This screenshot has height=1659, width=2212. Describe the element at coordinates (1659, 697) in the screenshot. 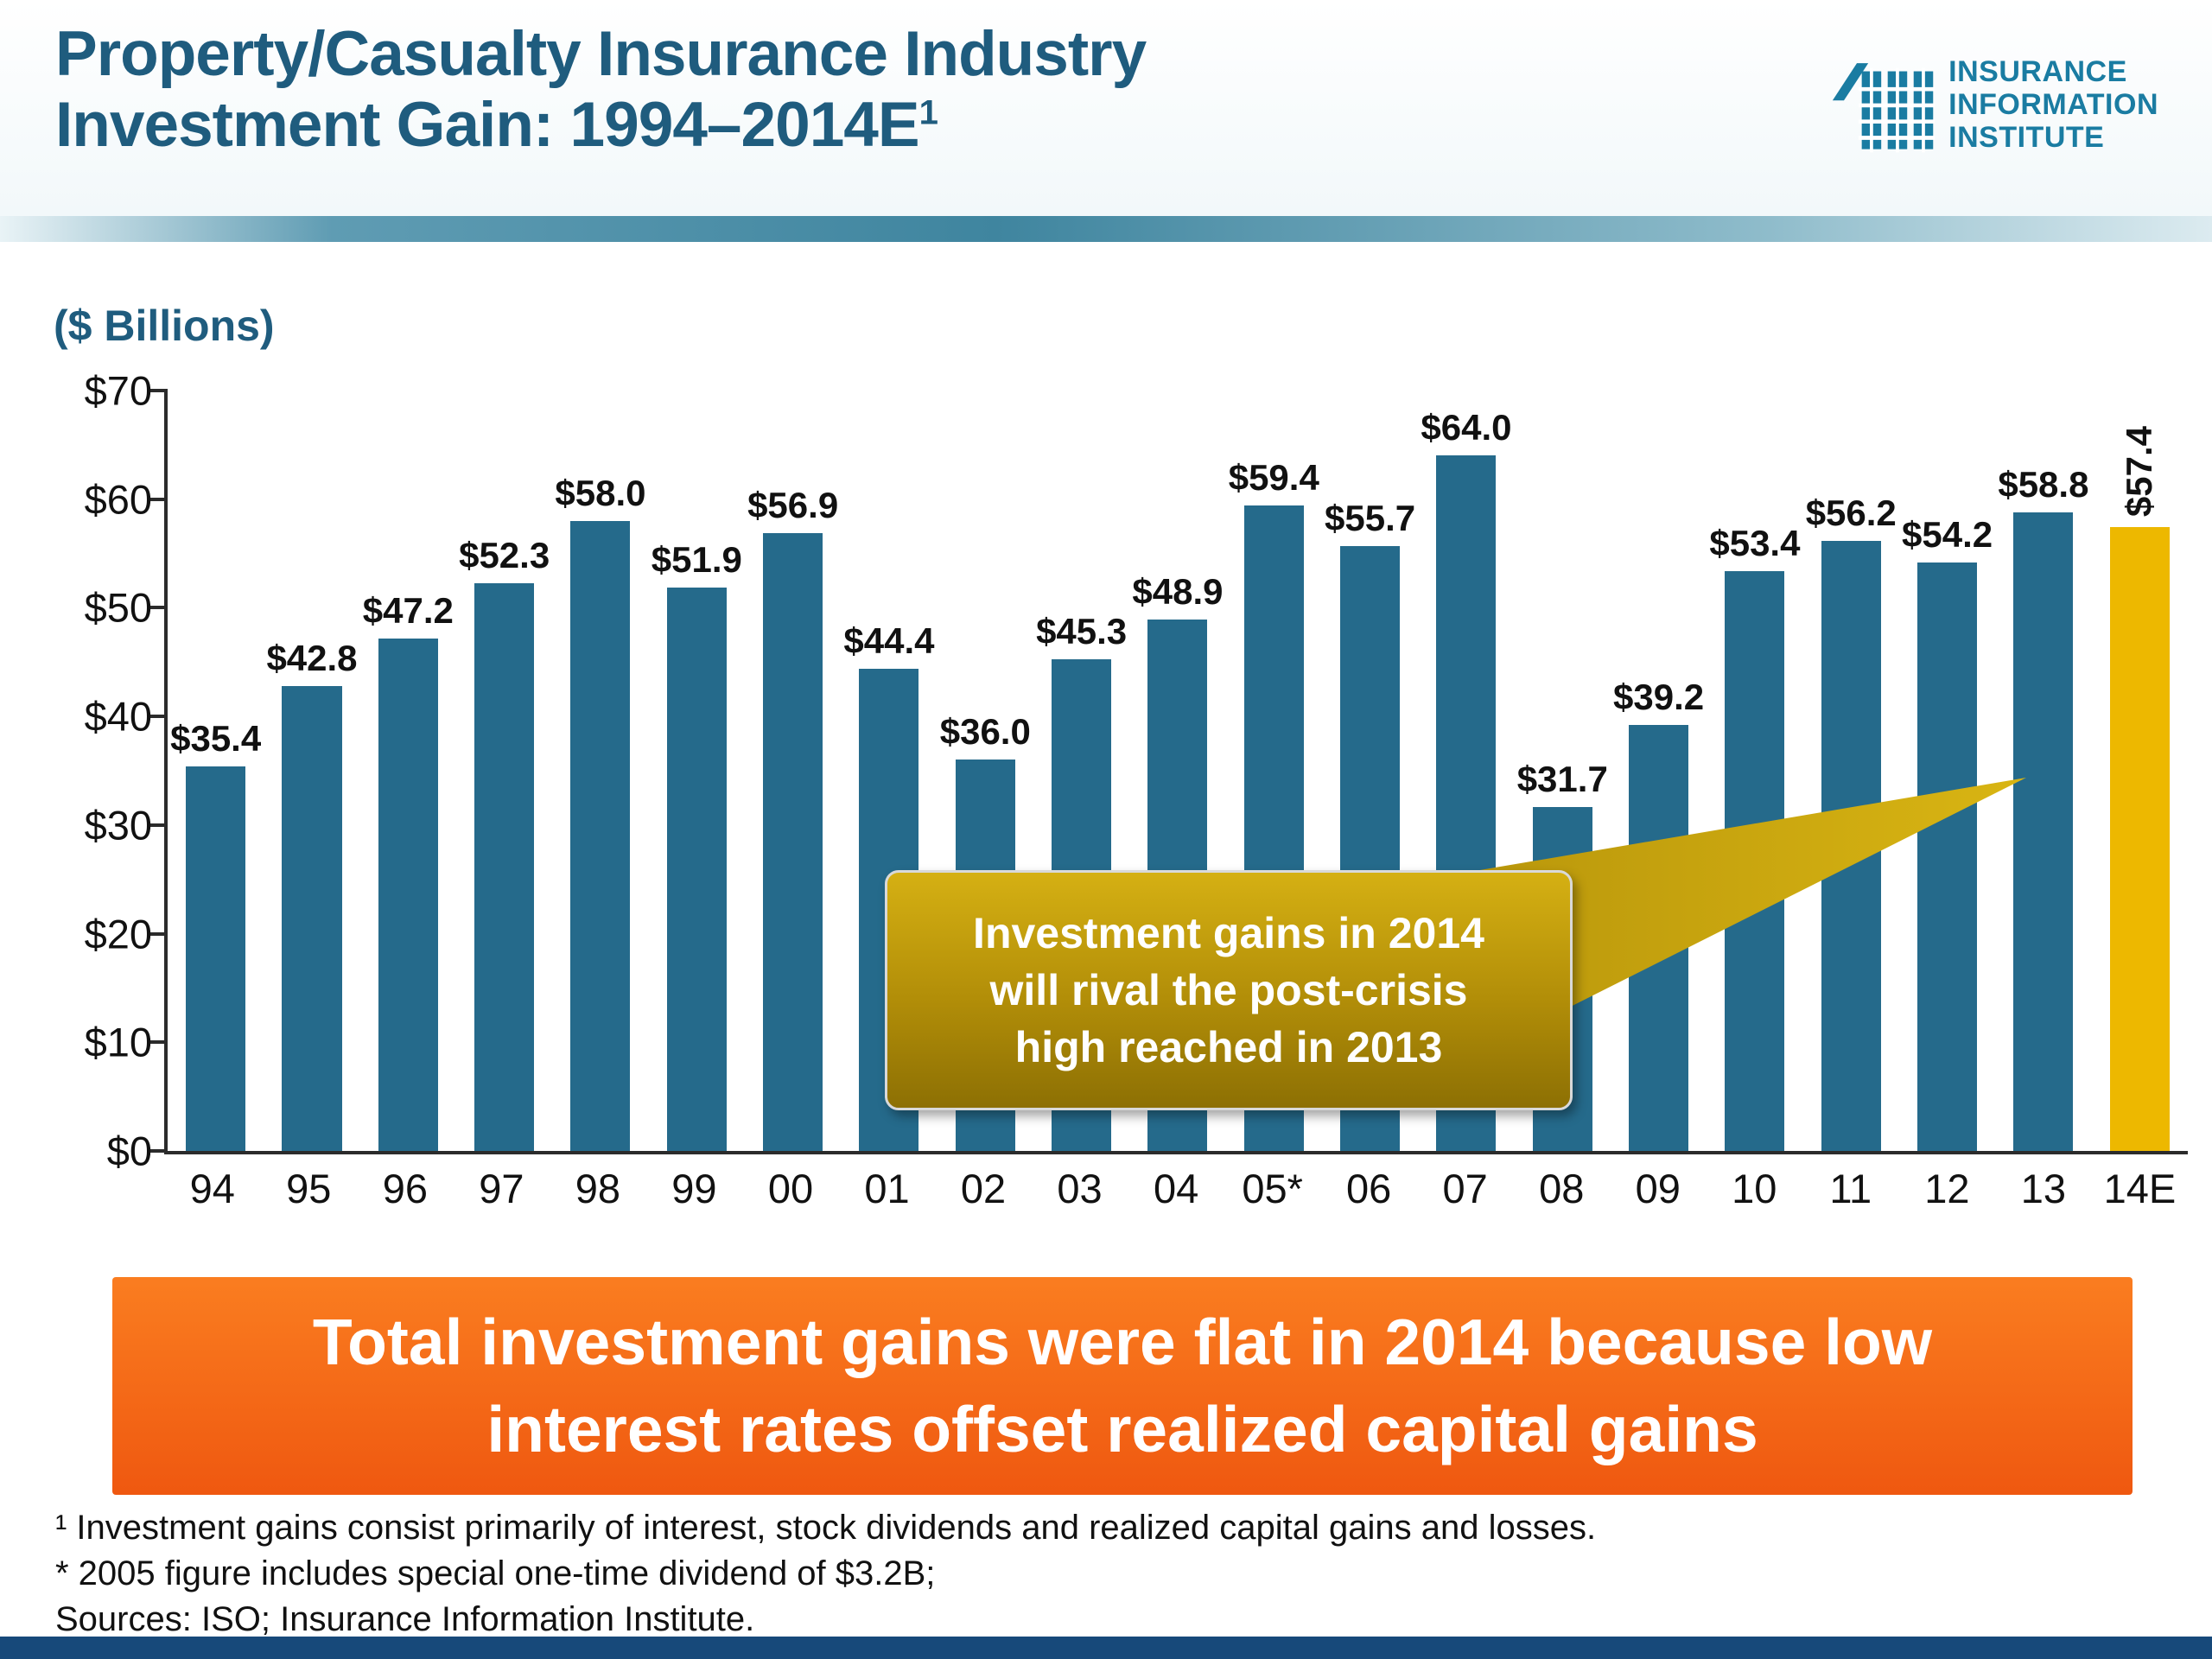

I see `bar-value-label: $39.2` at that location.